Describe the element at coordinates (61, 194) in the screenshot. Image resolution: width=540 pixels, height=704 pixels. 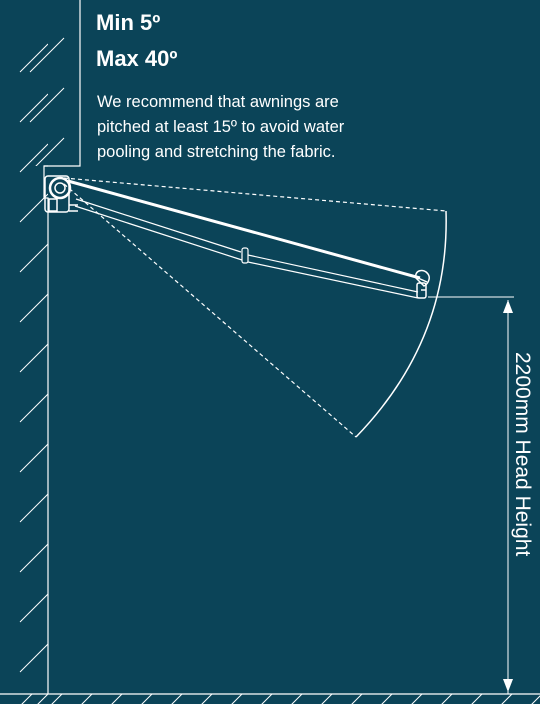
I see `awning-cassette` at that location.